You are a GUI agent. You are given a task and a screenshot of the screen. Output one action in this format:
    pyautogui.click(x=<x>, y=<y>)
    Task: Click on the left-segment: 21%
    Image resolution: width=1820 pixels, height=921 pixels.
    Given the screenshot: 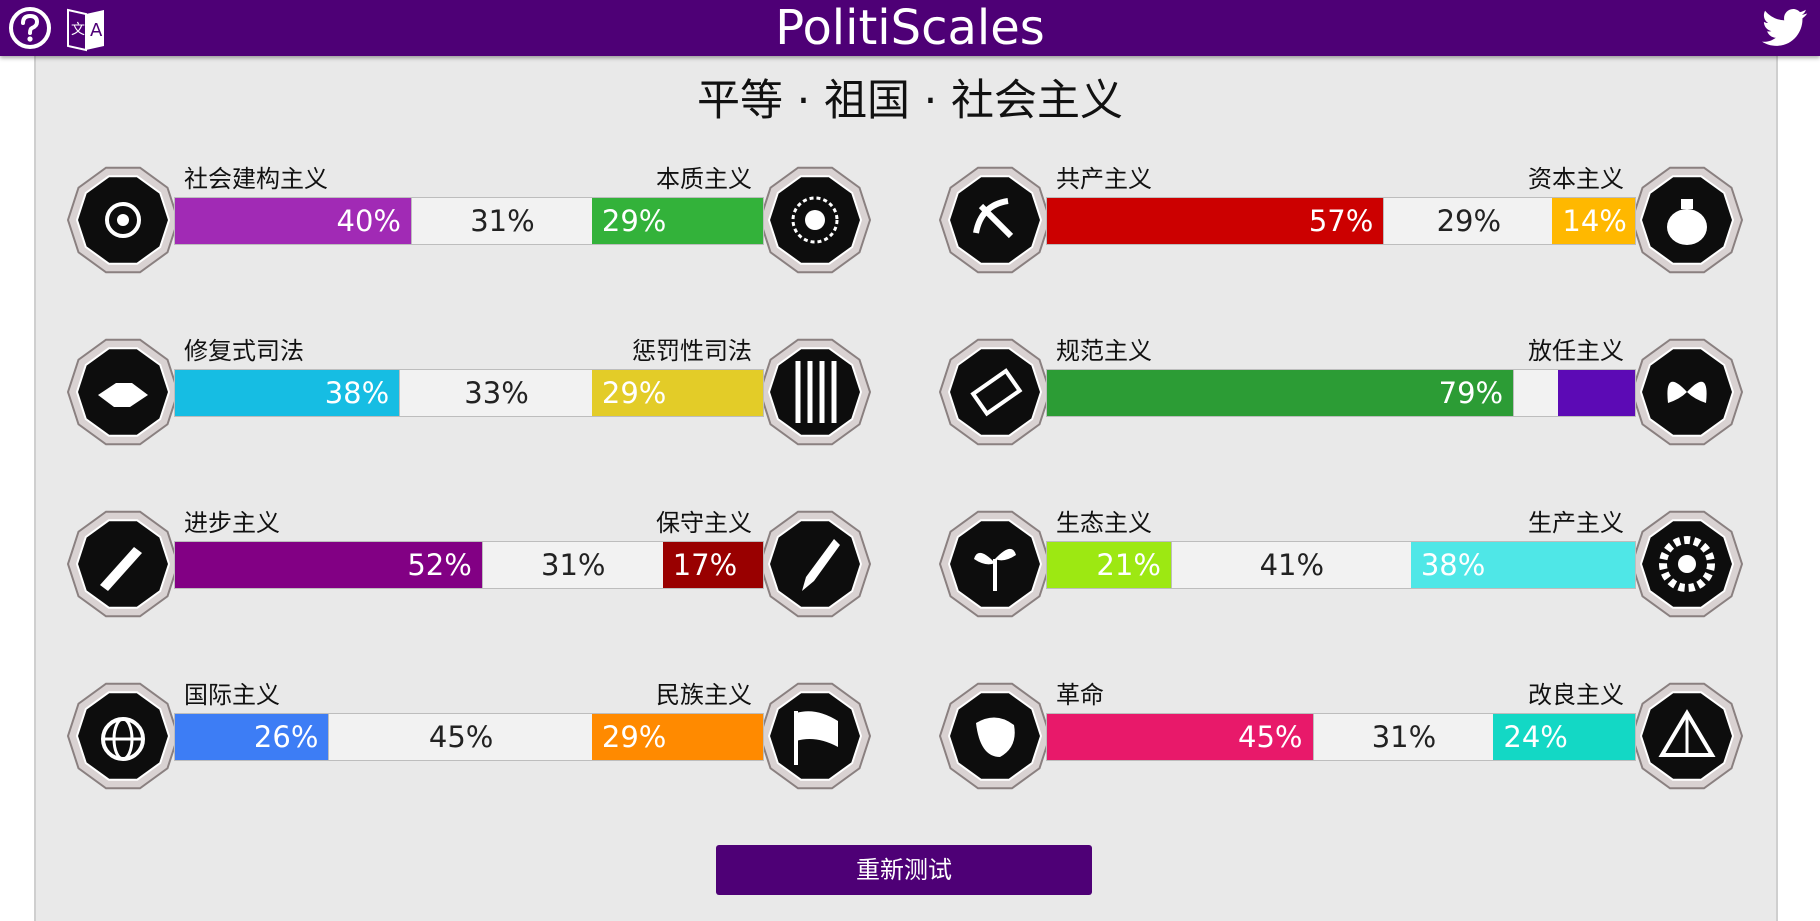 What is the action you would take?
    pyautogui.click(x=1109, y=565)
    